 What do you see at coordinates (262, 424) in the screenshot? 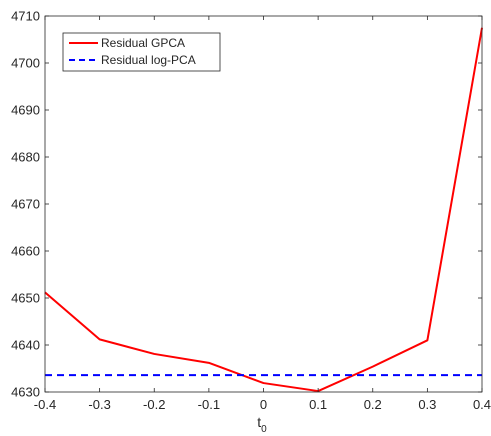
I see `x-axis-label: t0` at bounding box center [262, 424].